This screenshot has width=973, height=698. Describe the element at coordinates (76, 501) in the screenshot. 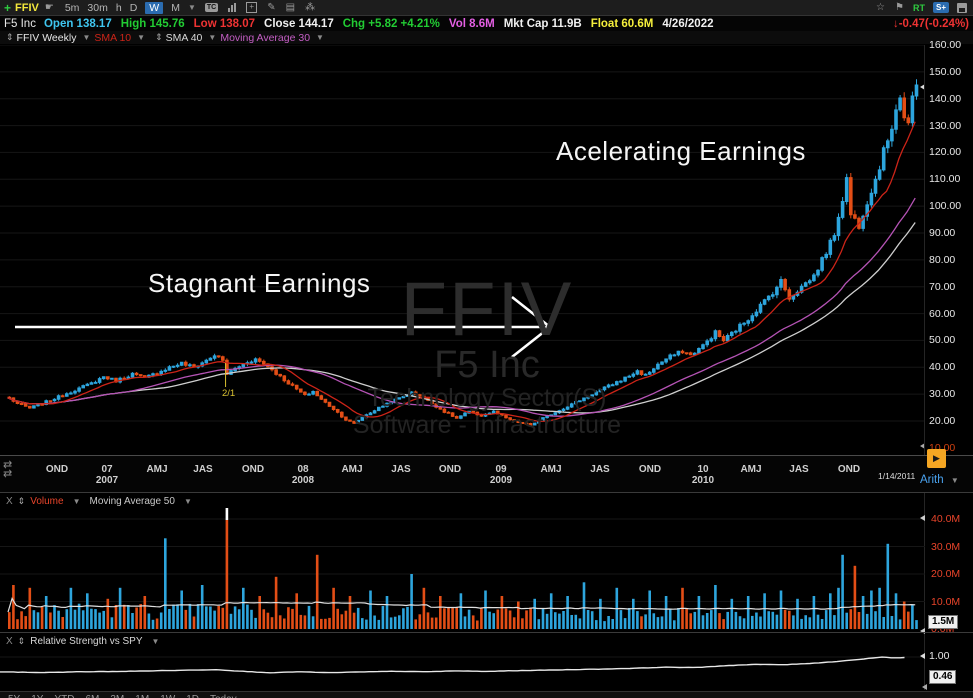

I see `volume-dropdown-icon: ▼` at that location.